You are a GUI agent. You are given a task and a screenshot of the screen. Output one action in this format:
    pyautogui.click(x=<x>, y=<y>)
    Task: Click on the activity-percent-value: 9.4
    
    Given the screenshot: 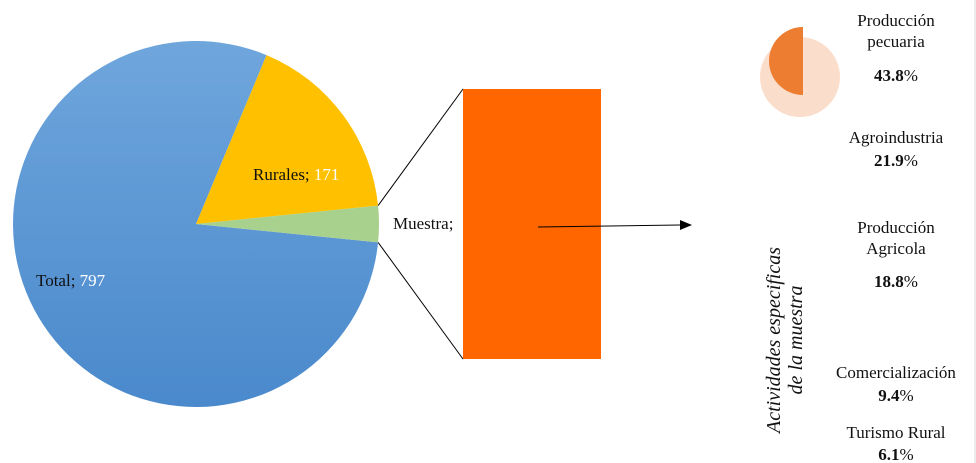 What is the action you would take?
    pyautogui.click(x=889, y=395)
    